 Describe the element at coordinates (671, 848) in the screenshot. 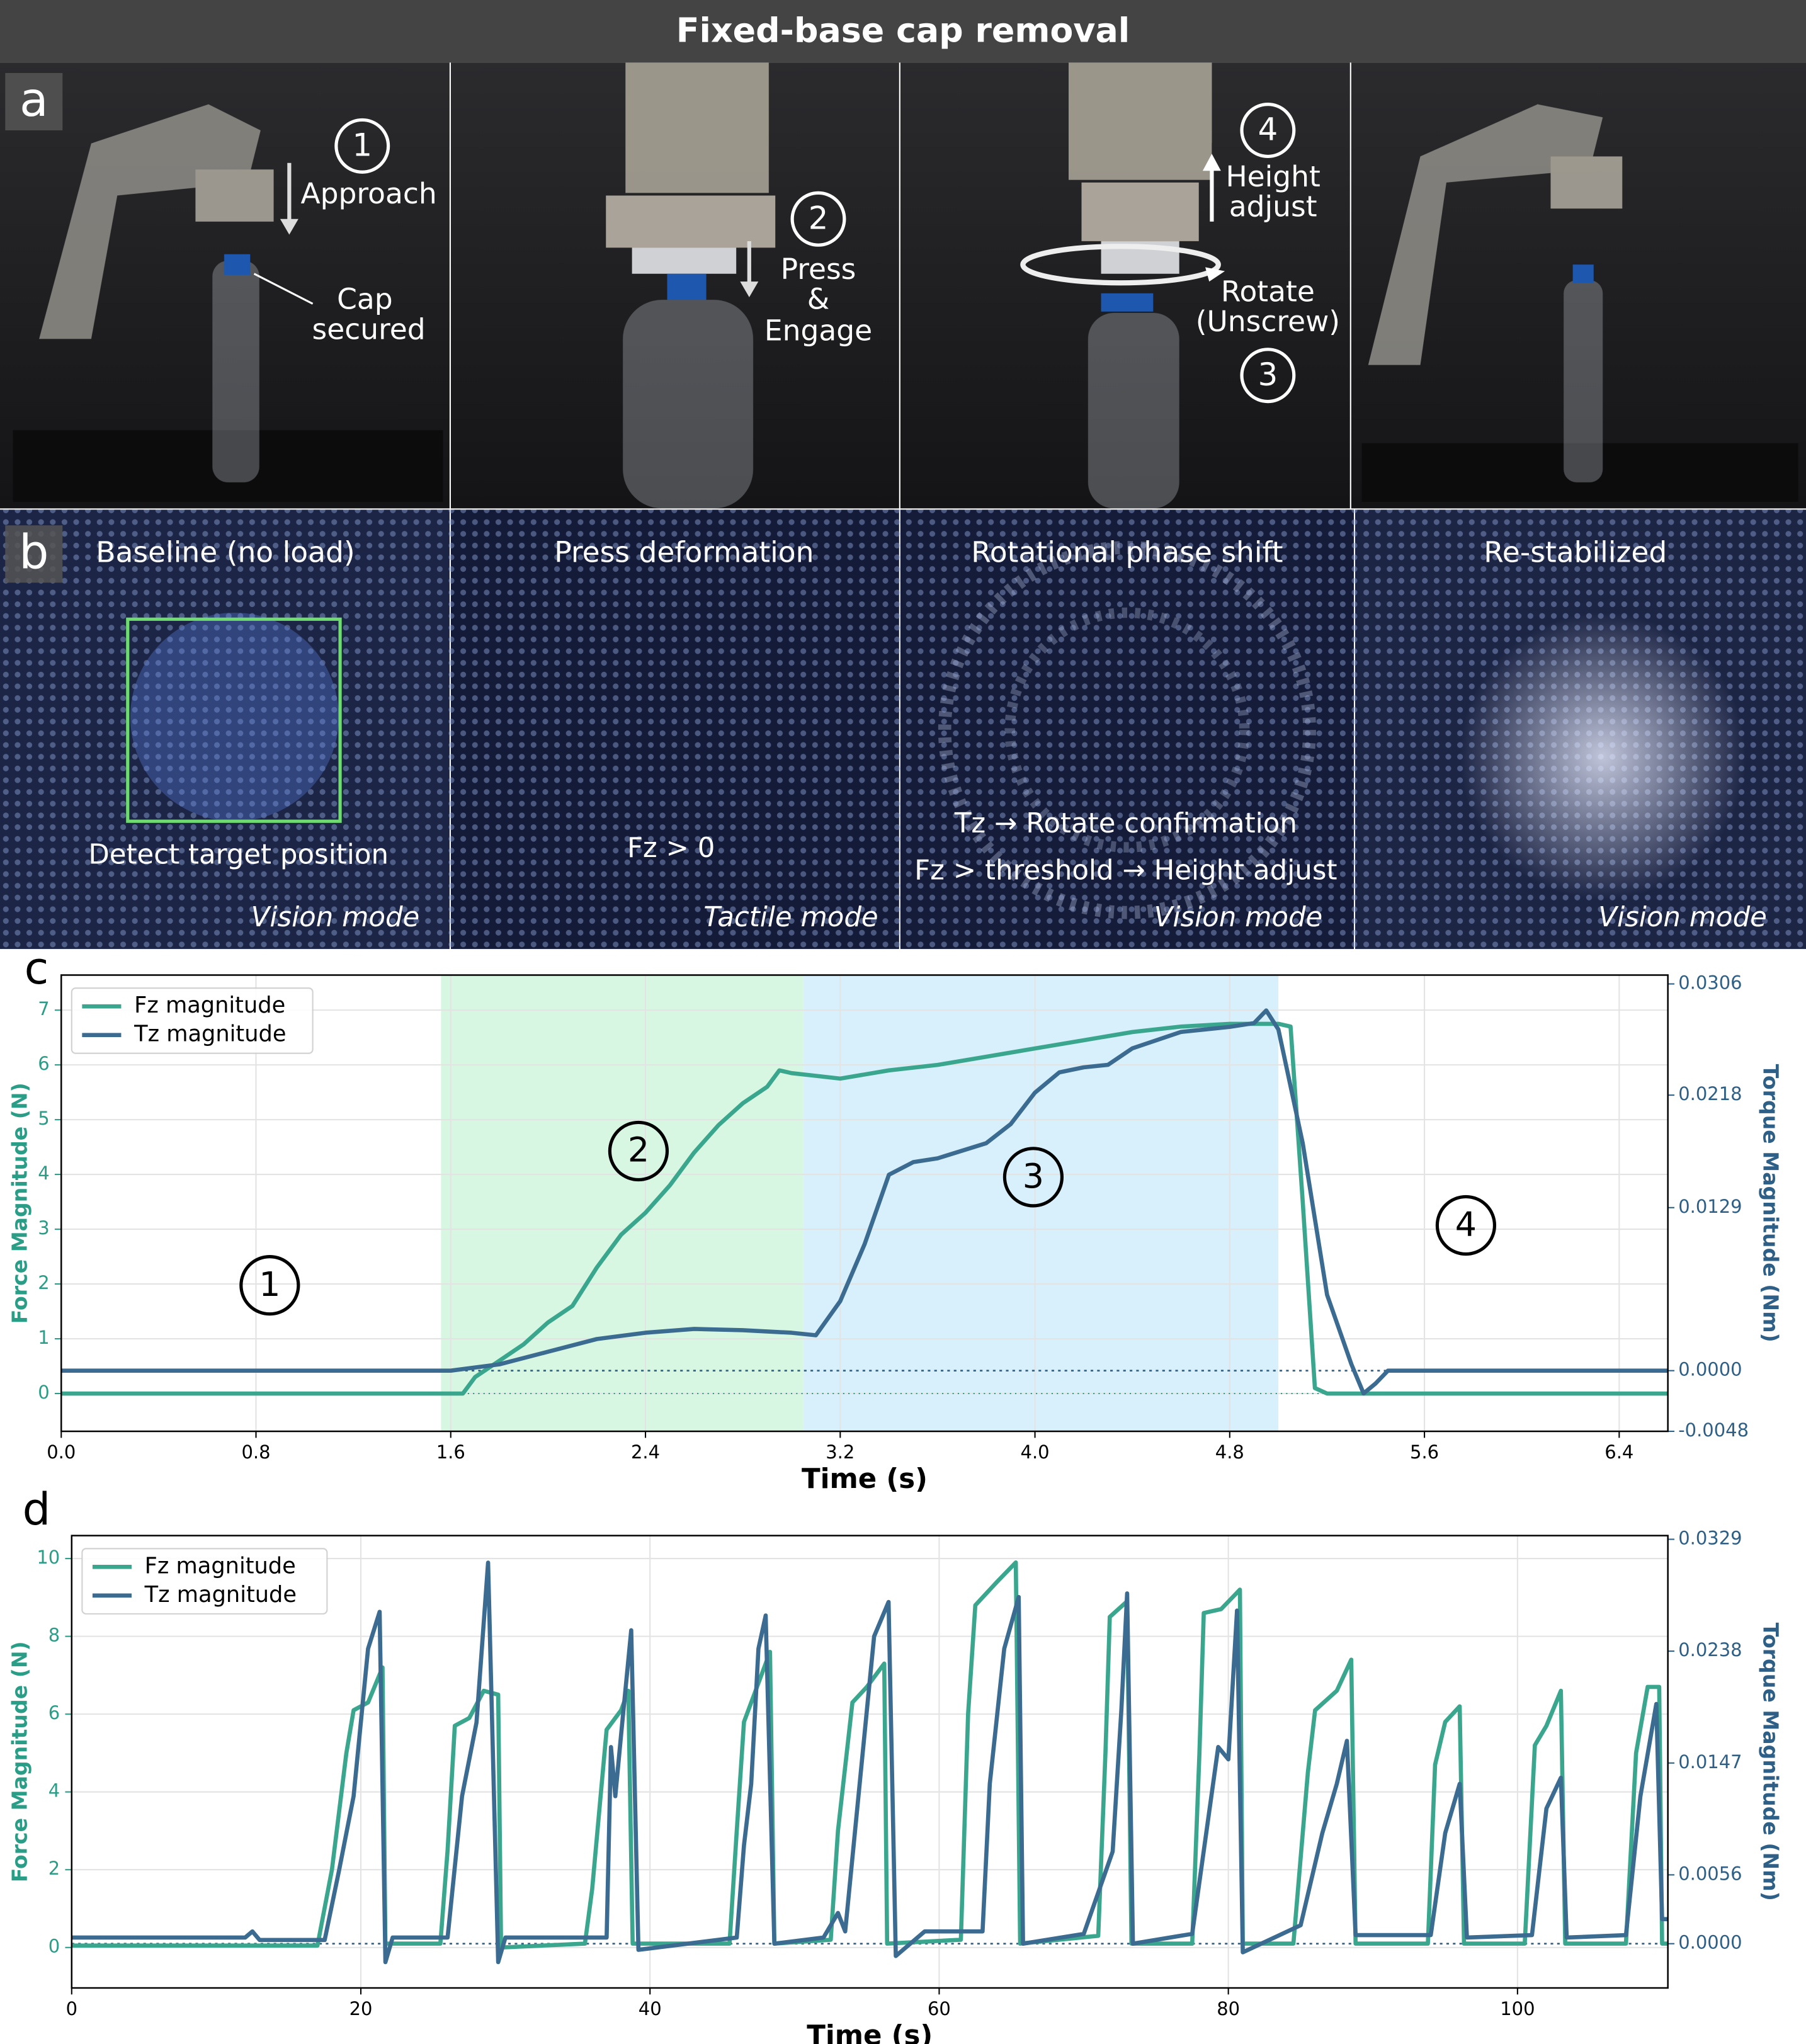

I see `tile-note: Fz > 0` at that location.